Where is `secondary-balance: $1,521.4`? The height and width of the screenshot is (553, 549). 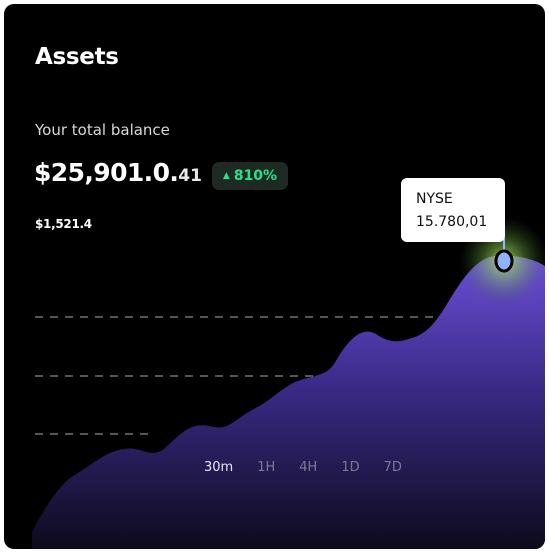
secondary-balance: $1,521.4 is located at coordinates (63, 224).